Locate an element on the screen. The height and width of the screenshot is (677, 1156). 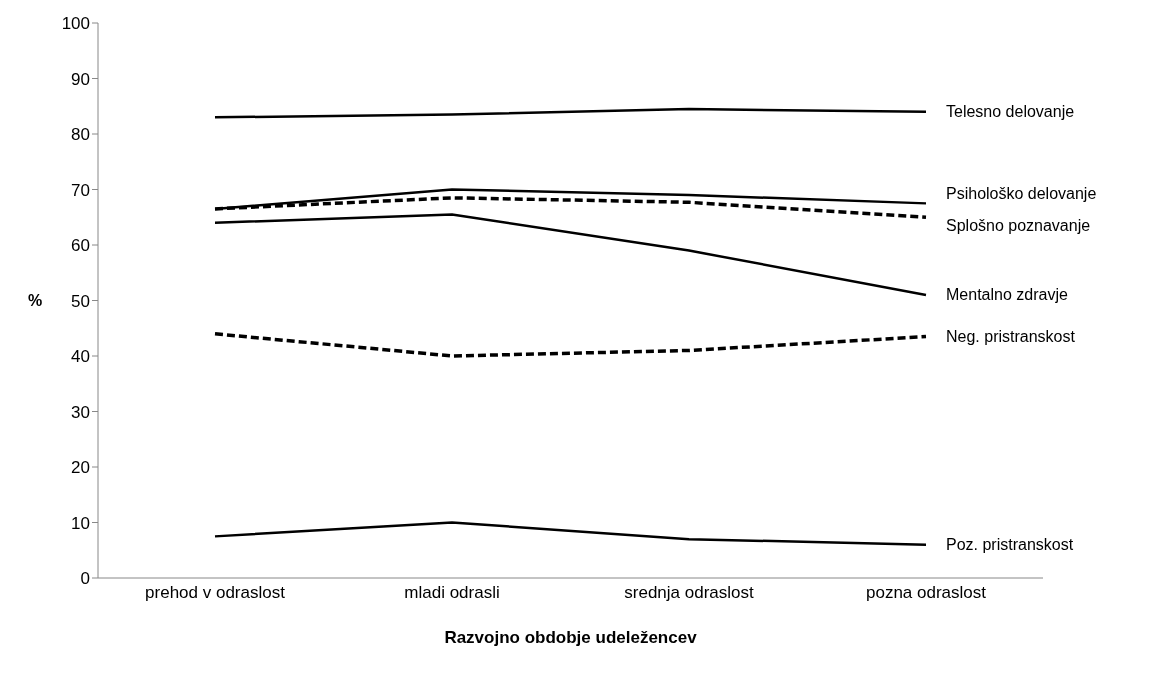
series-label: Telesno delovanje is located at coordinates (1010, 111).